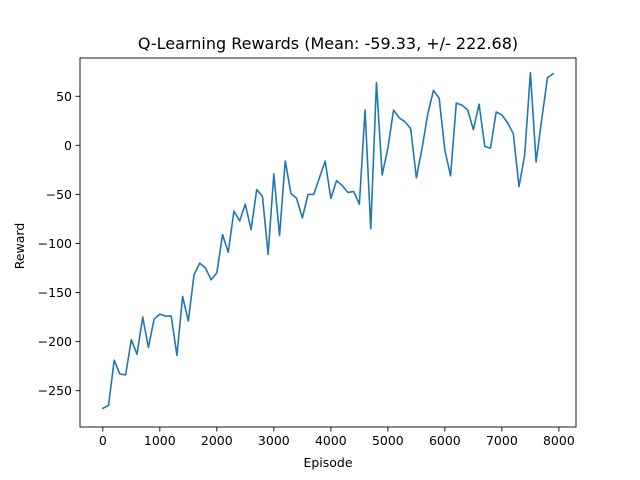 This screenshot has width=640, height=480. Describe the element at coordinates (274, 440) in the screenshot. I see `x-tick-label: 3000` at that location.